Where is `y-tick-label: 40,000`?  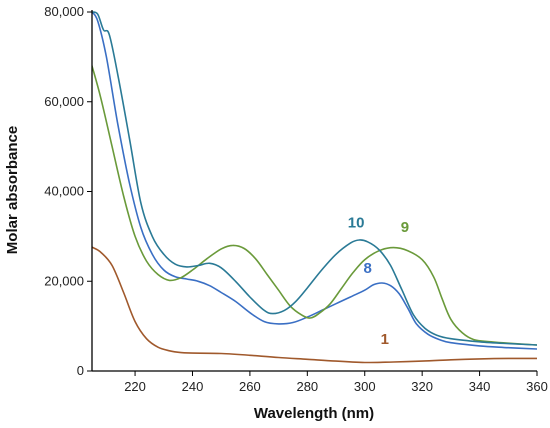 y-tick-label: 40,000 is located at coordinates (64, 191).